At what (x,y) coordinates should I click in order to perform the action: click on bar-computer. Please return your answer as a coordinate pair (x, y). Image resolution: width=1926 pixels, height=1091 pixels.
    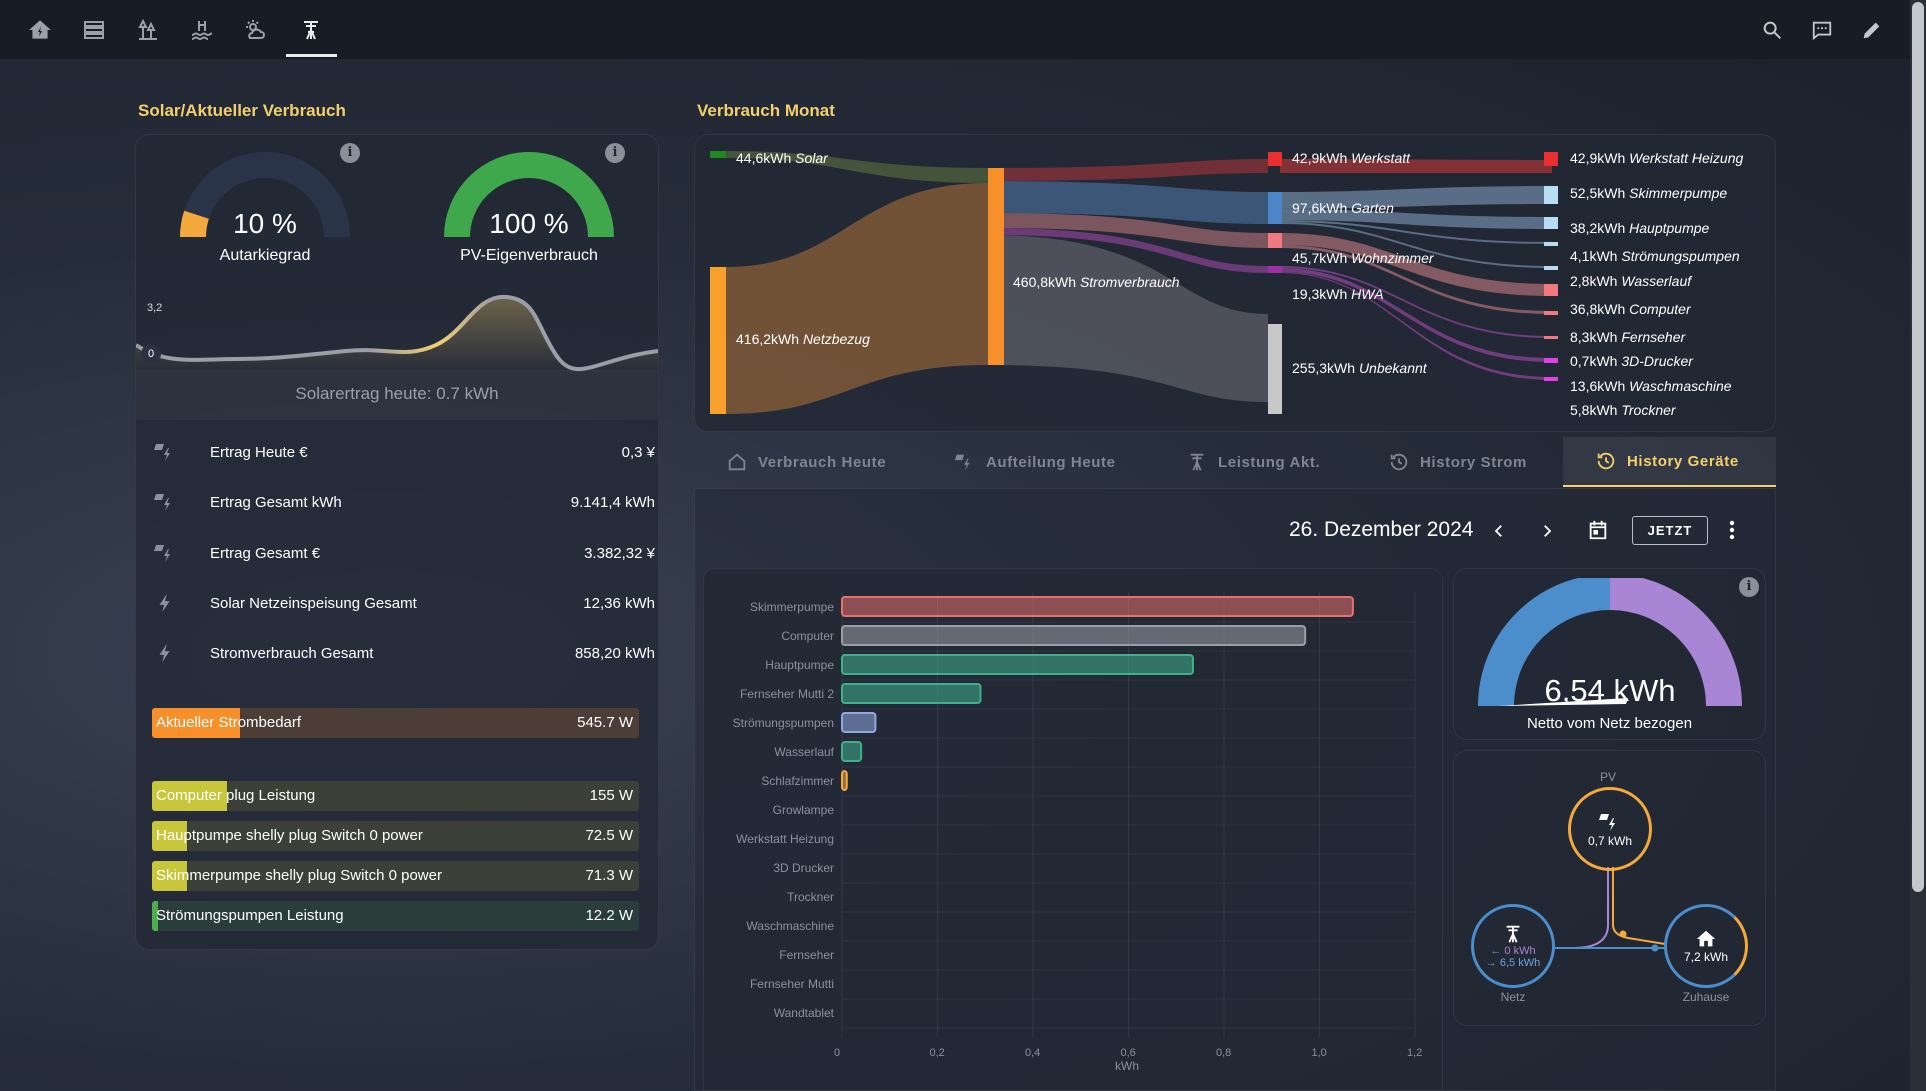
    Looking at the image, I should click on (1074, 635).